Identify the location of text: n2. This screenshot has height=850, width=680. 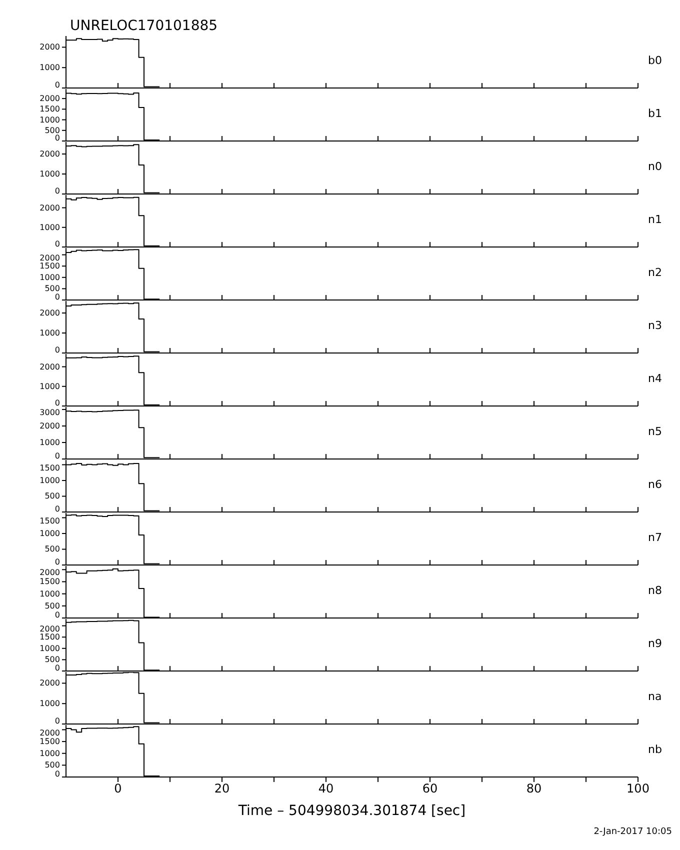
(655, 272).